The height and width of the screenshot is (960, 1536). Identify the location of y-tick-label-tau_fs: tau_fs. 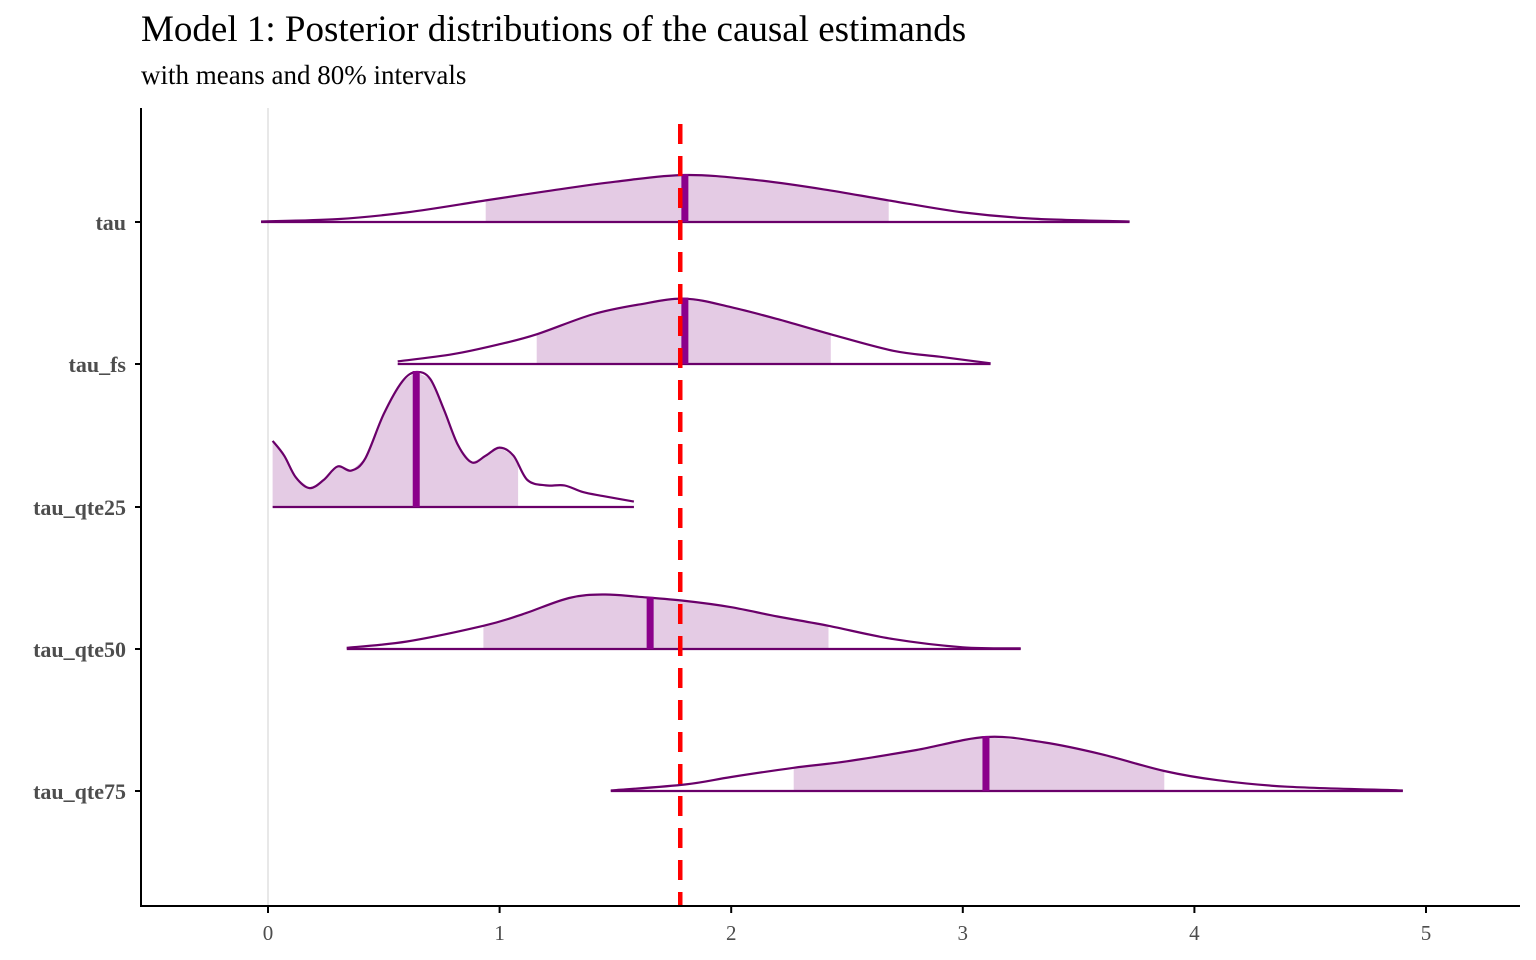
(98, 364).